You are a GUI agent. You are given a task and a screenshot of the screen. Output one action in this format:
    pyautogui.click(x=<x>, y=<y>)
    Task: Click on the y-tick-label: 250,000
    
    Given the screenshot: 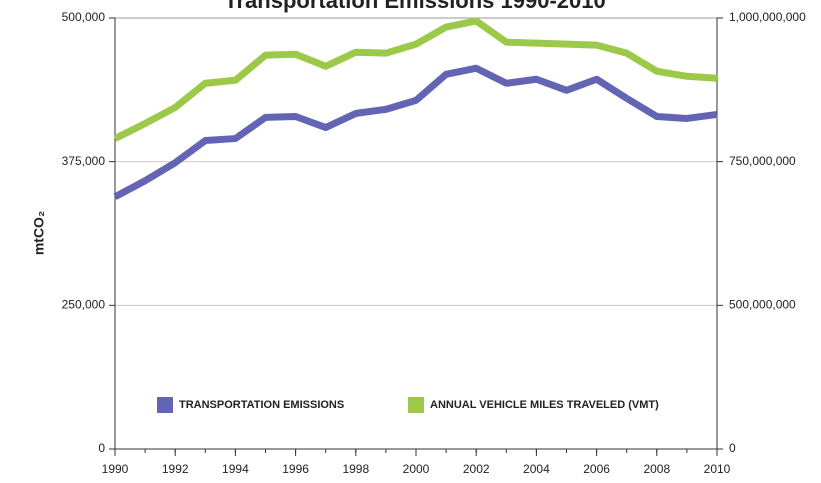 What is the action you would take?
    pyautogui.click(x=84, y=305)
    